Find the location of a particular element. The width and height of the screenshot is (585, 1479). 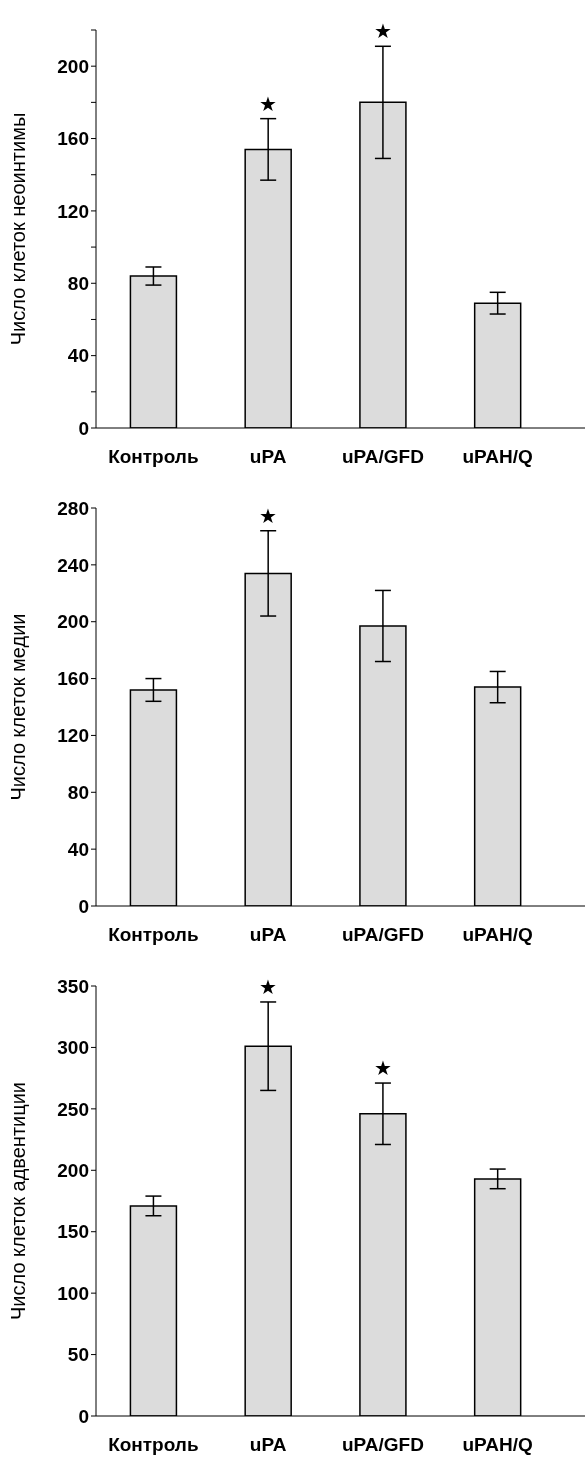

y-tick-label: 240 is located at coordinates (73, 565).